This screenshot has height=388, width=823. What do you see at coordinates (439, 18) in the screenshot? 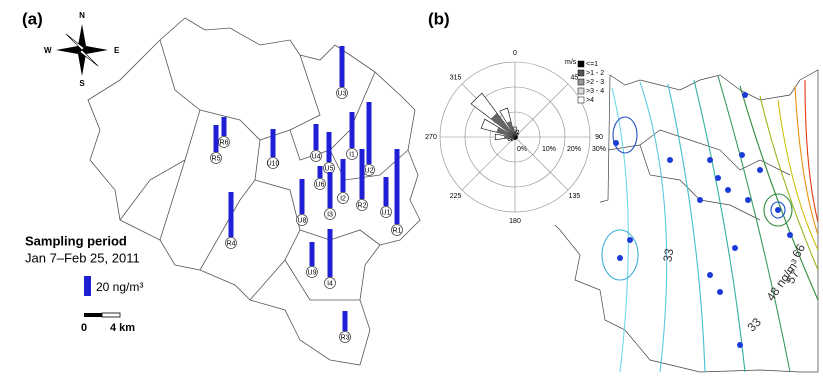
I see `panel-label: (b)` at bounding box center [439, 18].